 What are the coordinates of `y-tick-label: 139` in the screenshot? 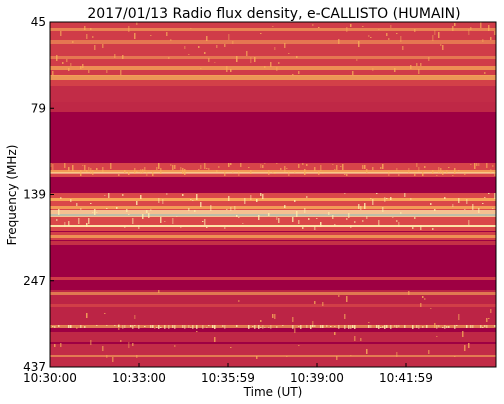 It's located at (34, 195).